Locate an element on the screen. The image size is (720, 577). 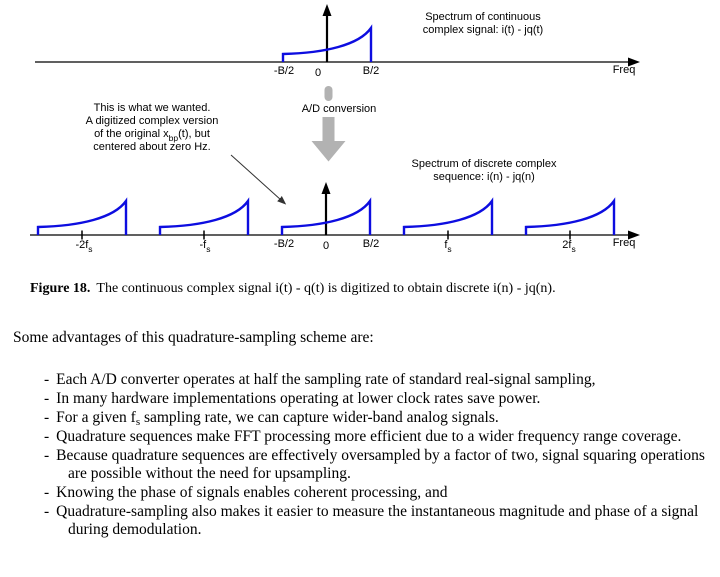
discrete-spectrum-replica-neg2fs is located at coordinates (82, 216).